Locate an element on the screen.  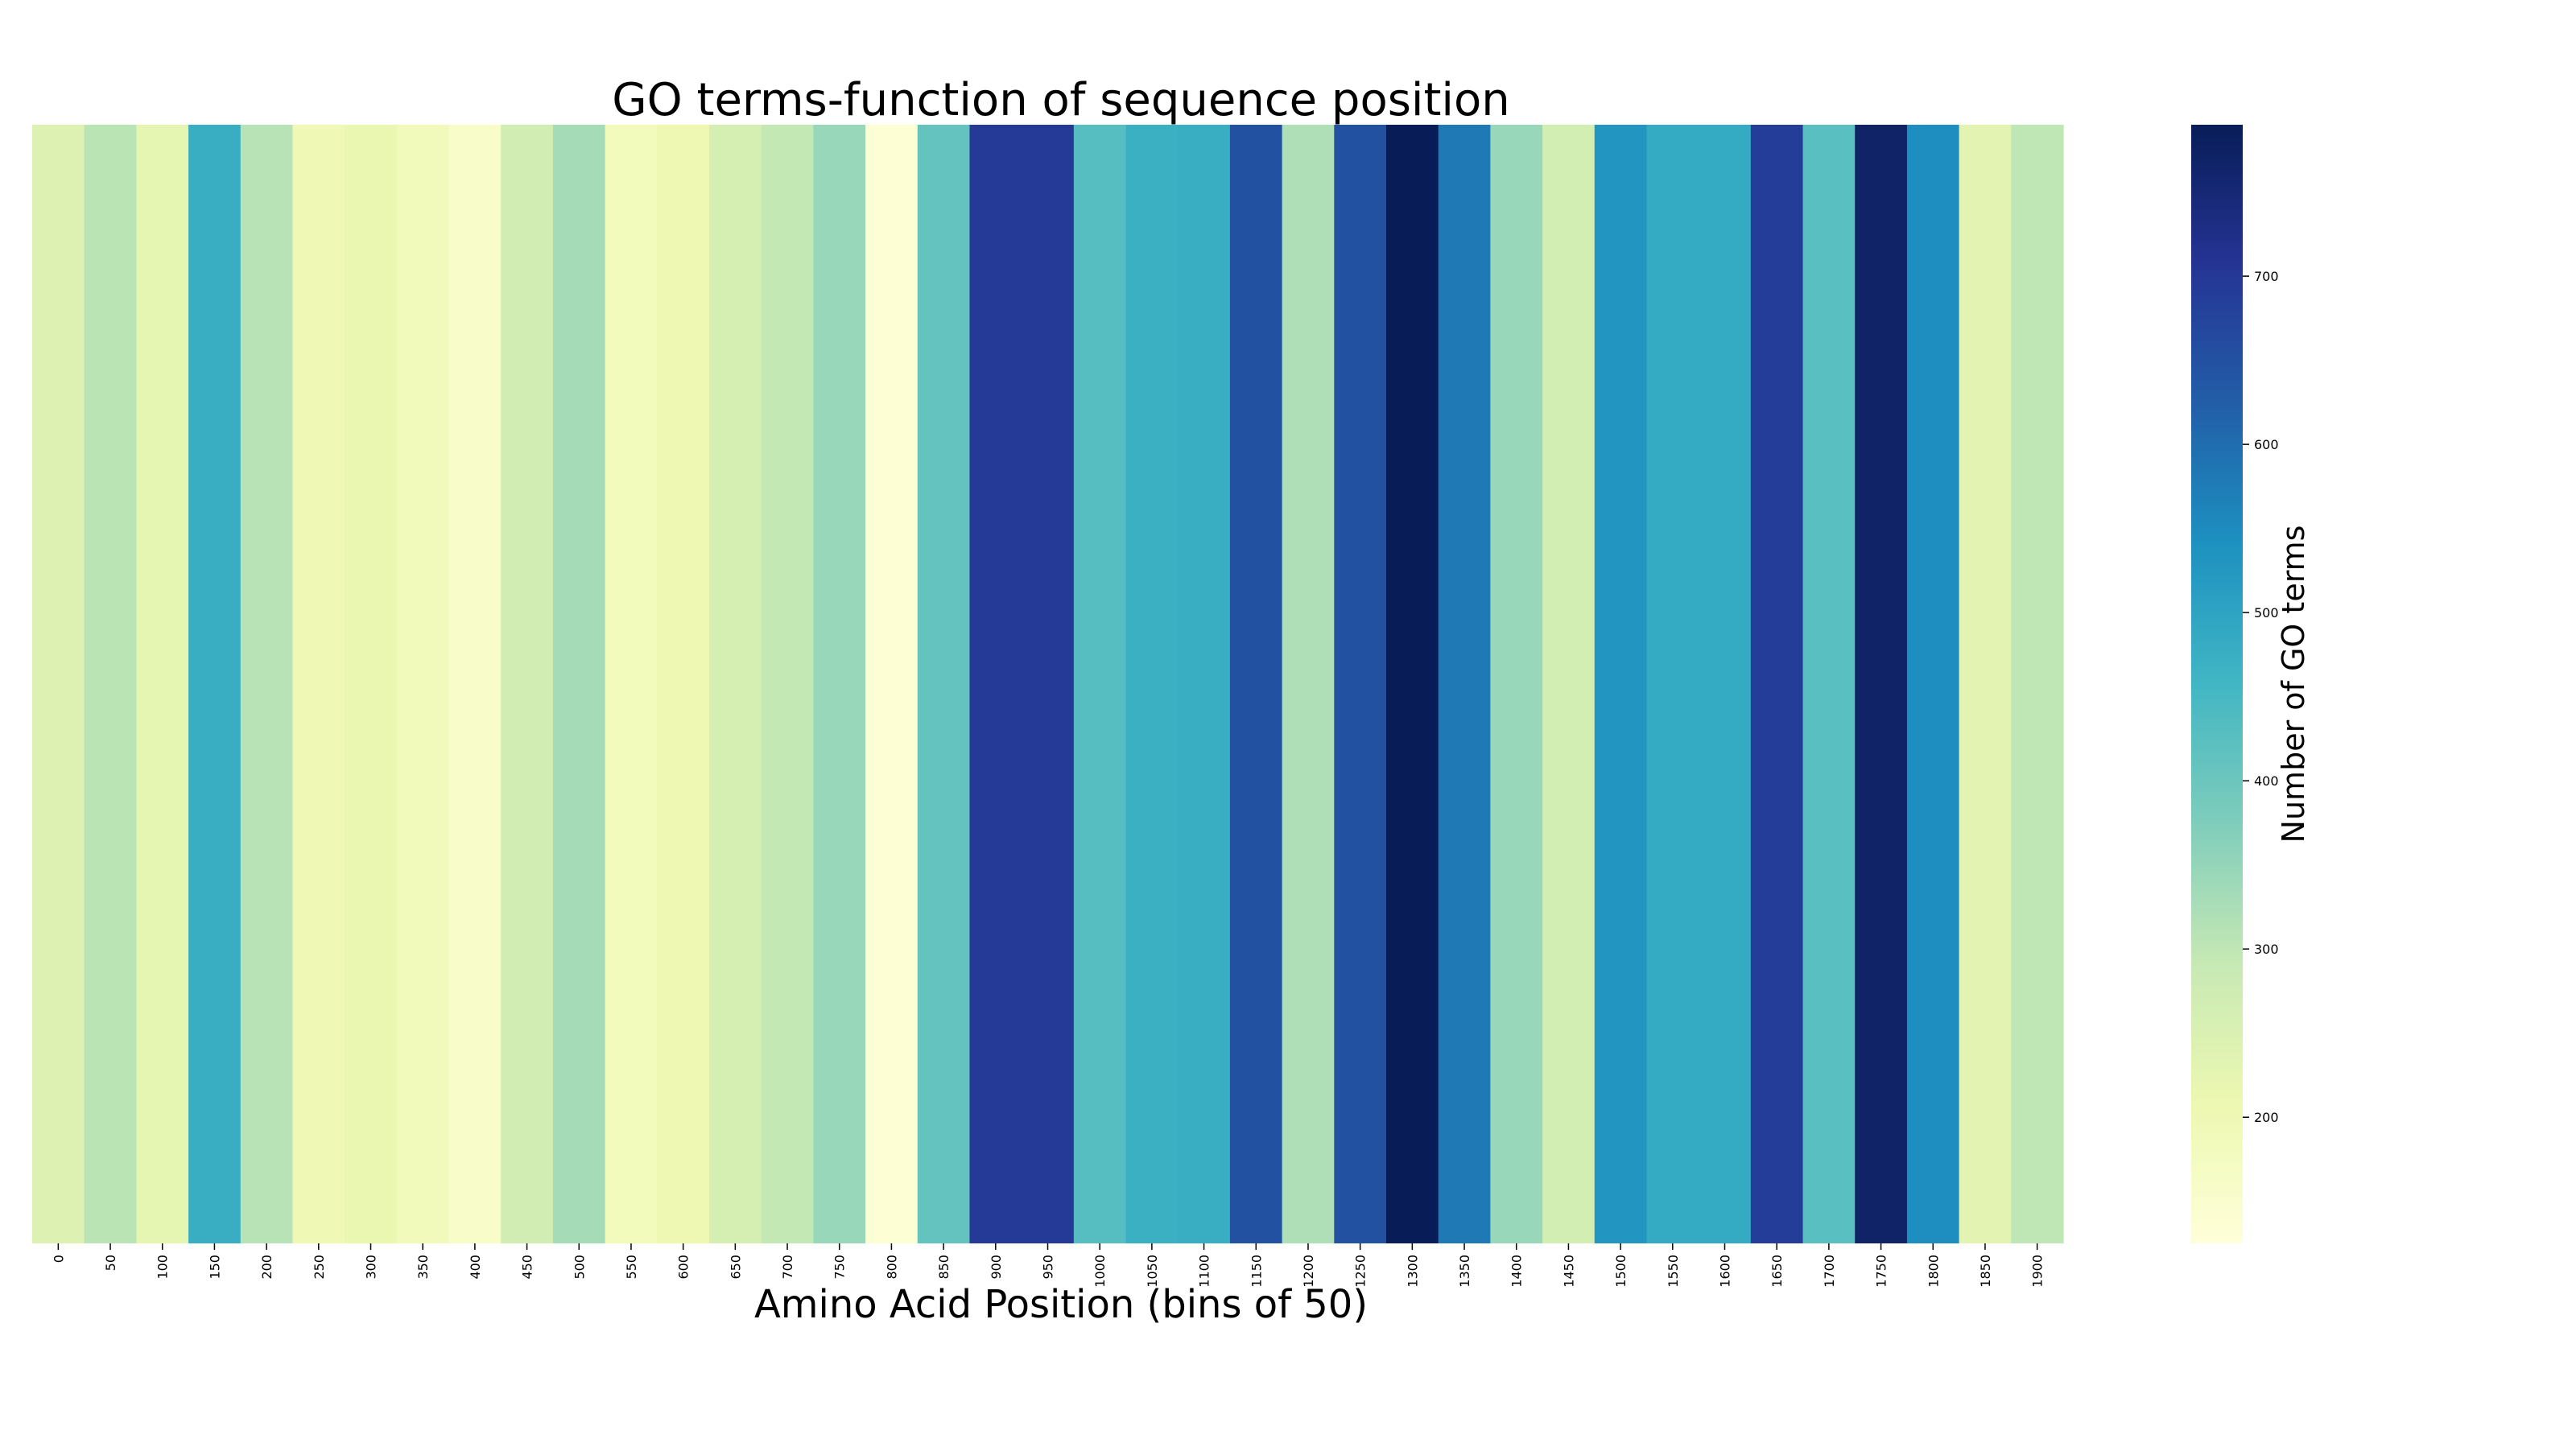
colorbar is located at coordinates (2217, 684).